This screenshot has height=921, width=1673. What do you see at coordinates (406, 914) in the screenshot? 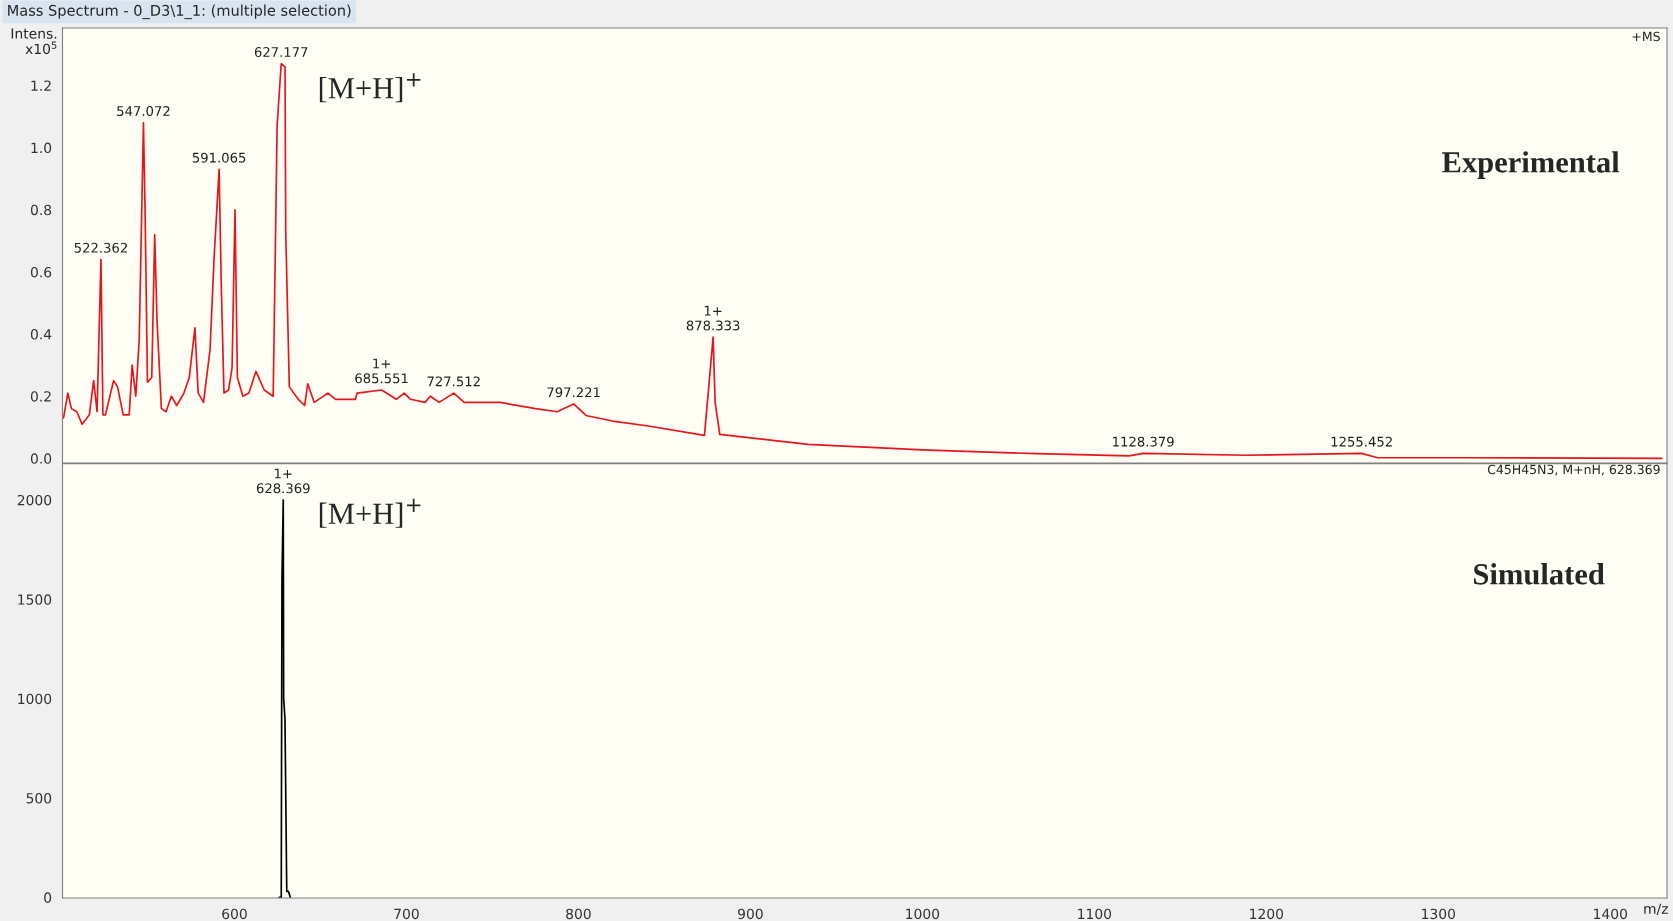
I see `x-tick-label: 700` at bounding box center [406, 914].